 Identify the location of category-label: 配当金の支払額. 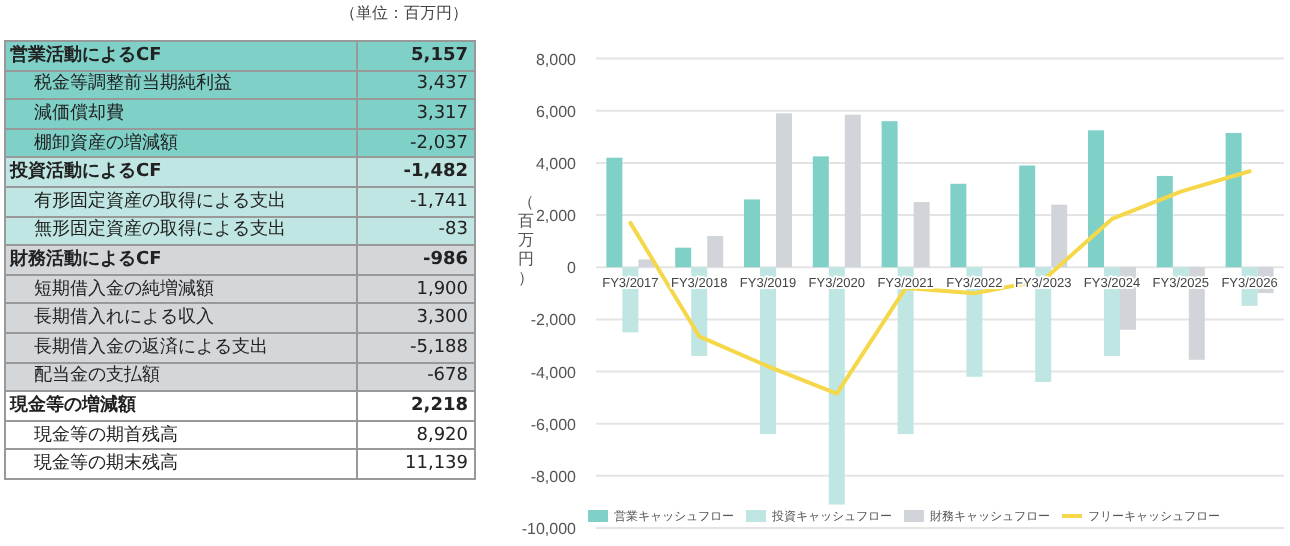
(181, 377).